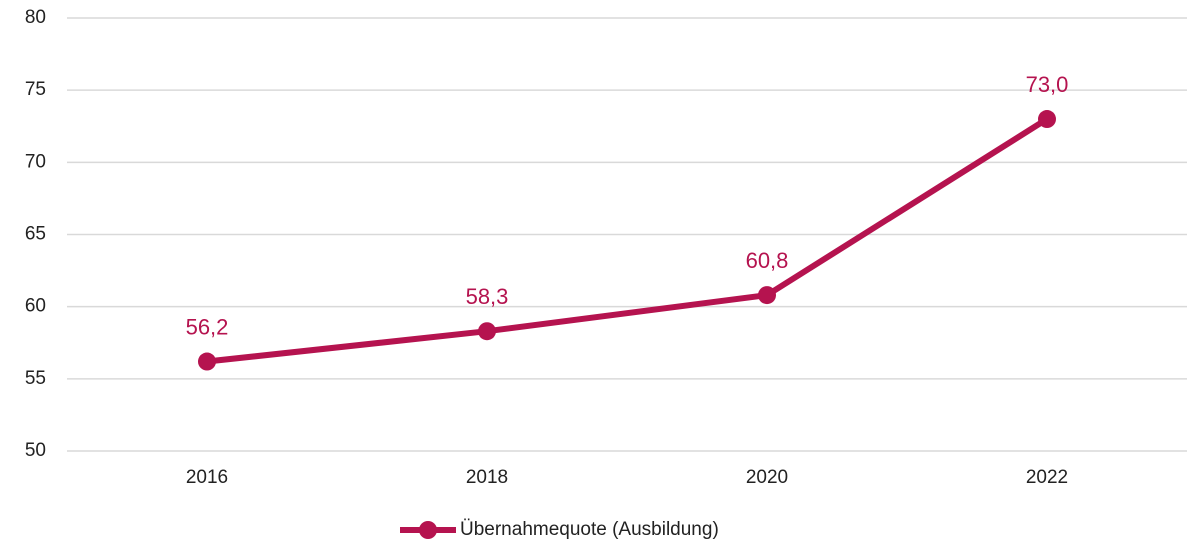 The image size is (1191, 545). I want to click on y-tick-label: 80, so click(35, 17).